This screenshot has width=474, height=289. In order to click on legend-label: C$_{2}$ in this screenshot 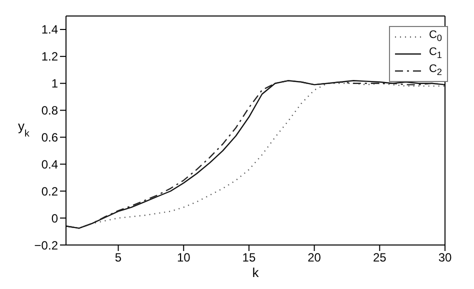, I will do `click(435, 71)`.